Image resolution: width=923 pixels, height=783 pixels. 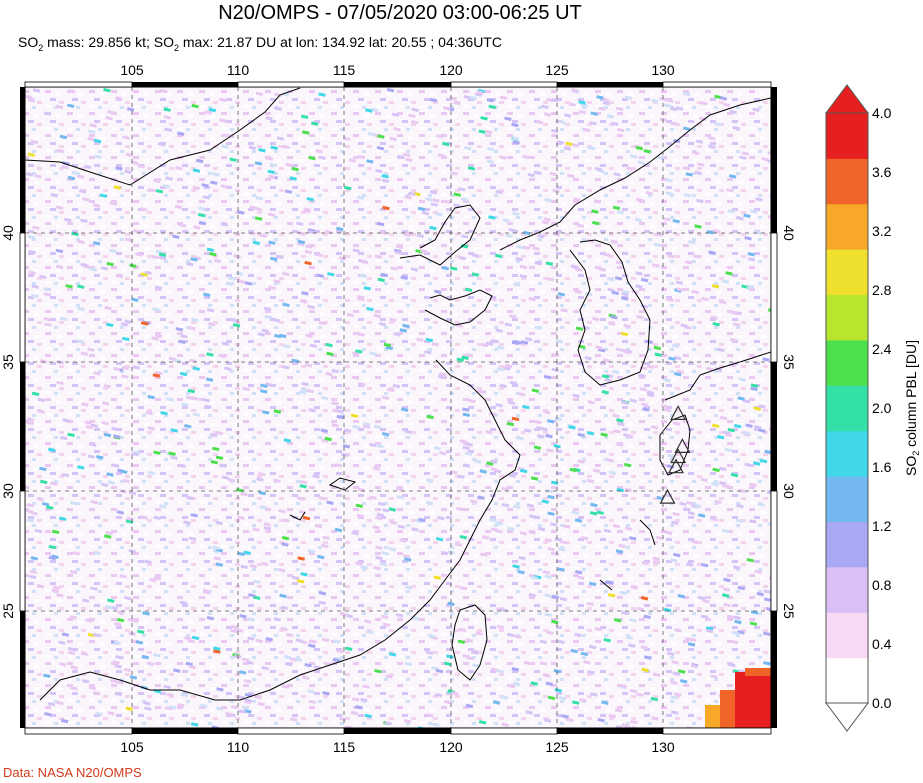 I want to click on colorbar-tick-label: 2.4, so click(x=882, y=349).